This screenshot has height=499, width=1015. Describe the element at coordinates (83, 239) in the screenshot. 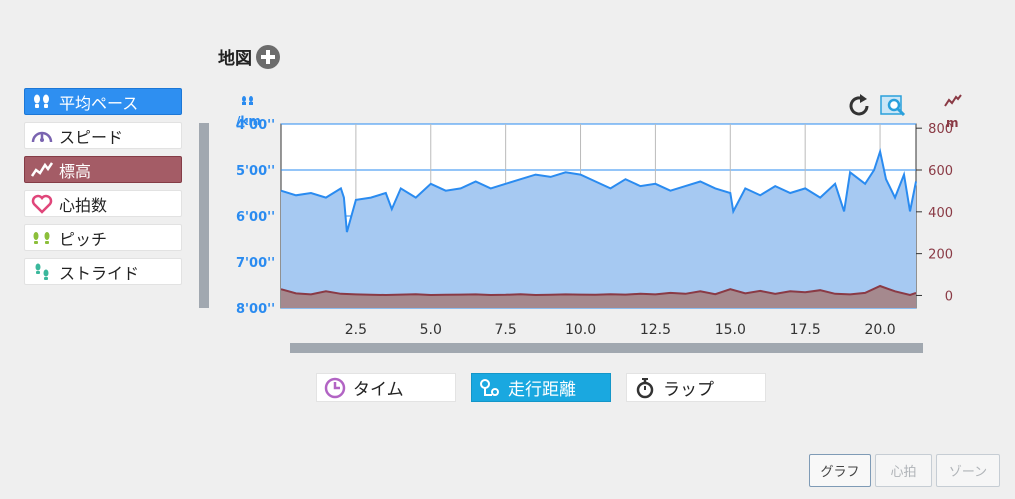

I see `side-item-label: ピッチ` at that location.